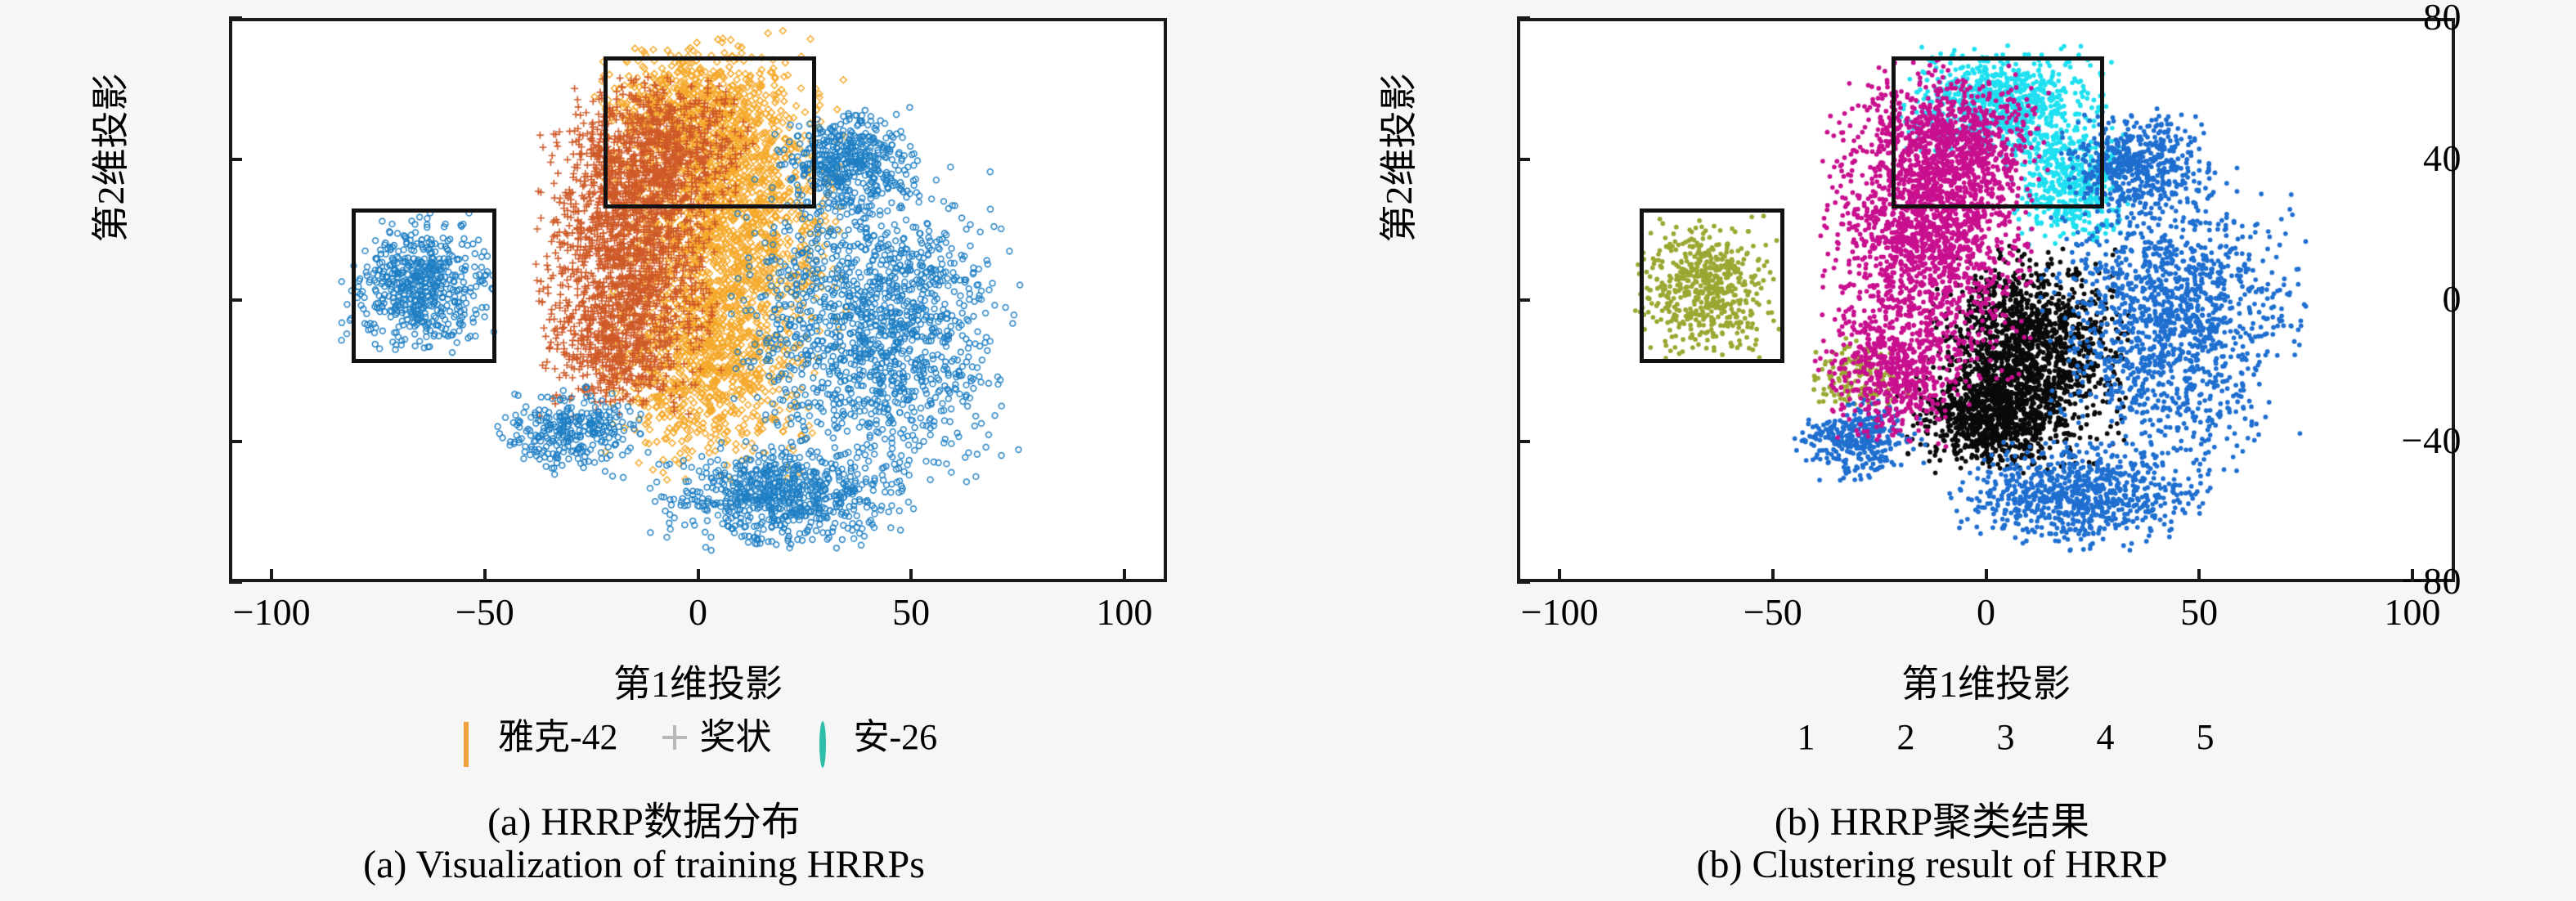  Describe the element at coordinates (644, 822) in the screenshot. I see `panel-a-caption-cn: (a) HRRP数据分布` at that location.